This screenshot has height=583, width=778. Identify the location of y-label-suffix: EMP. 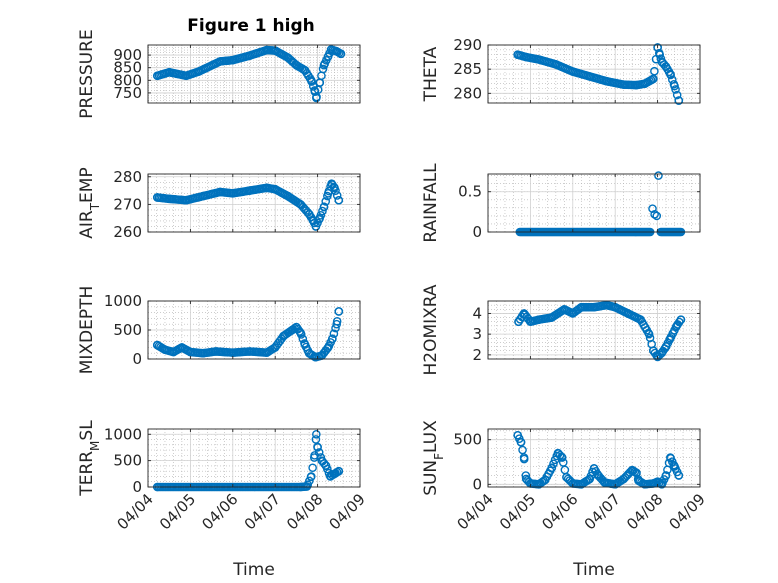
(87, 185).